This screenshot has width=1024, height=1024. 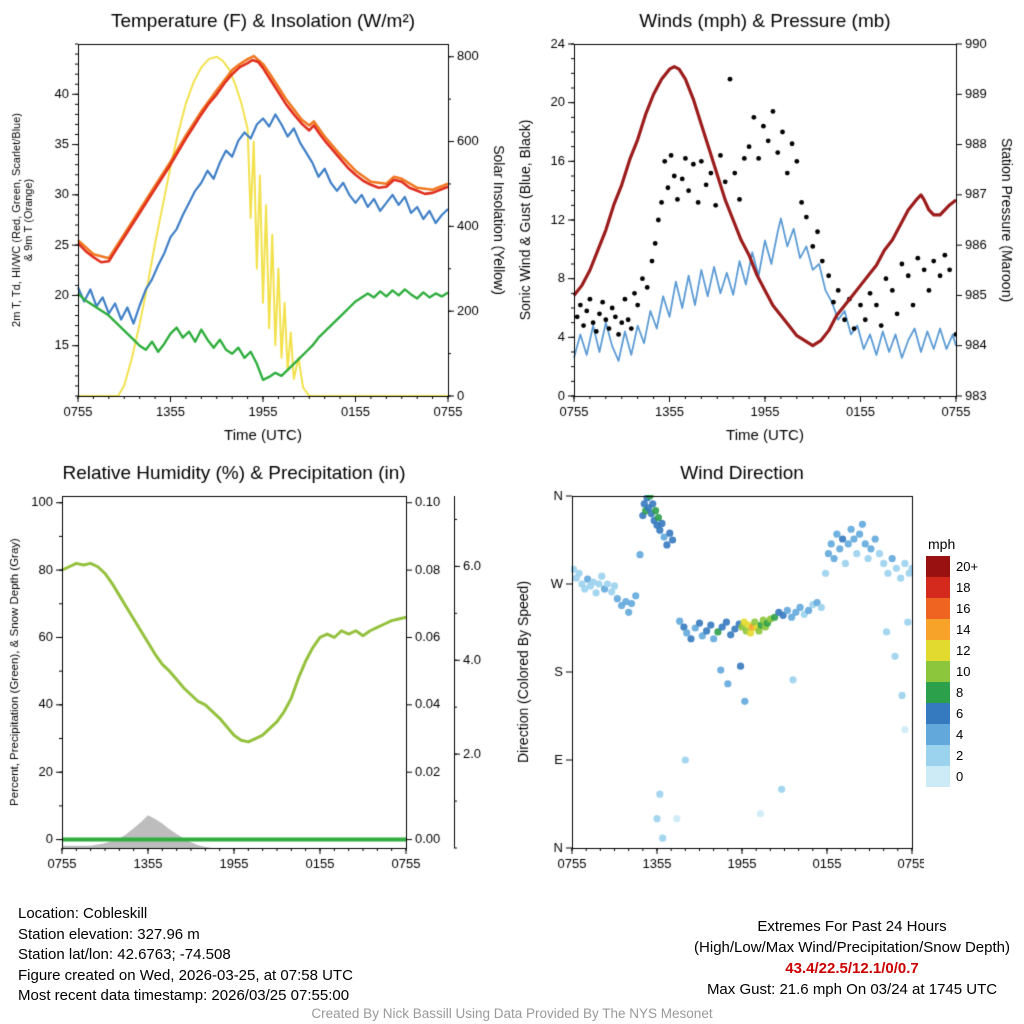 What do you see at coordinates (109, 934) in the screenshot?
I see `station-elevation: Station elevation: 327.96 m` at bounding box center [109, 934].